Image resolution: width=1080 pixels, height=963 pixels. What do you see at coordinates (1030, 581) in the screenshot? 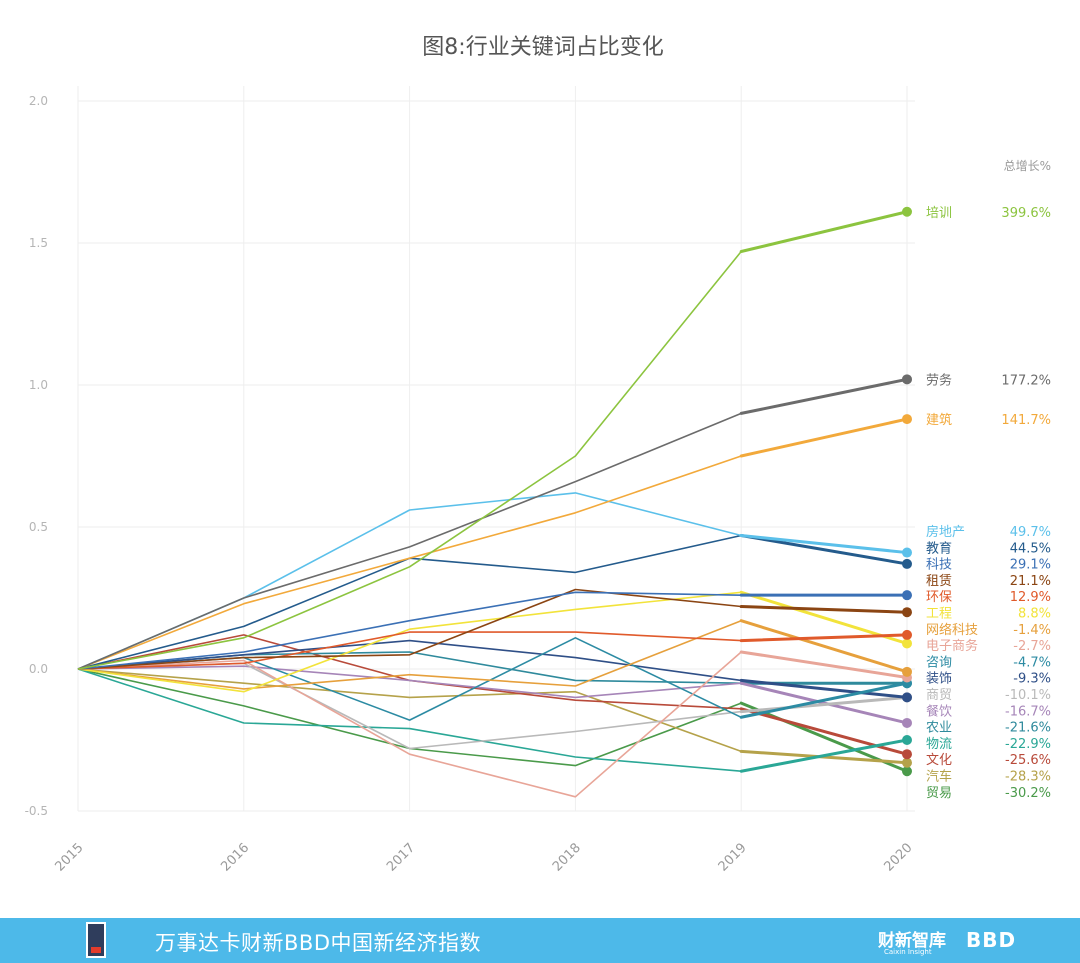
I see `legend-growth: 21.1%` at bounding box center [1030, 581].